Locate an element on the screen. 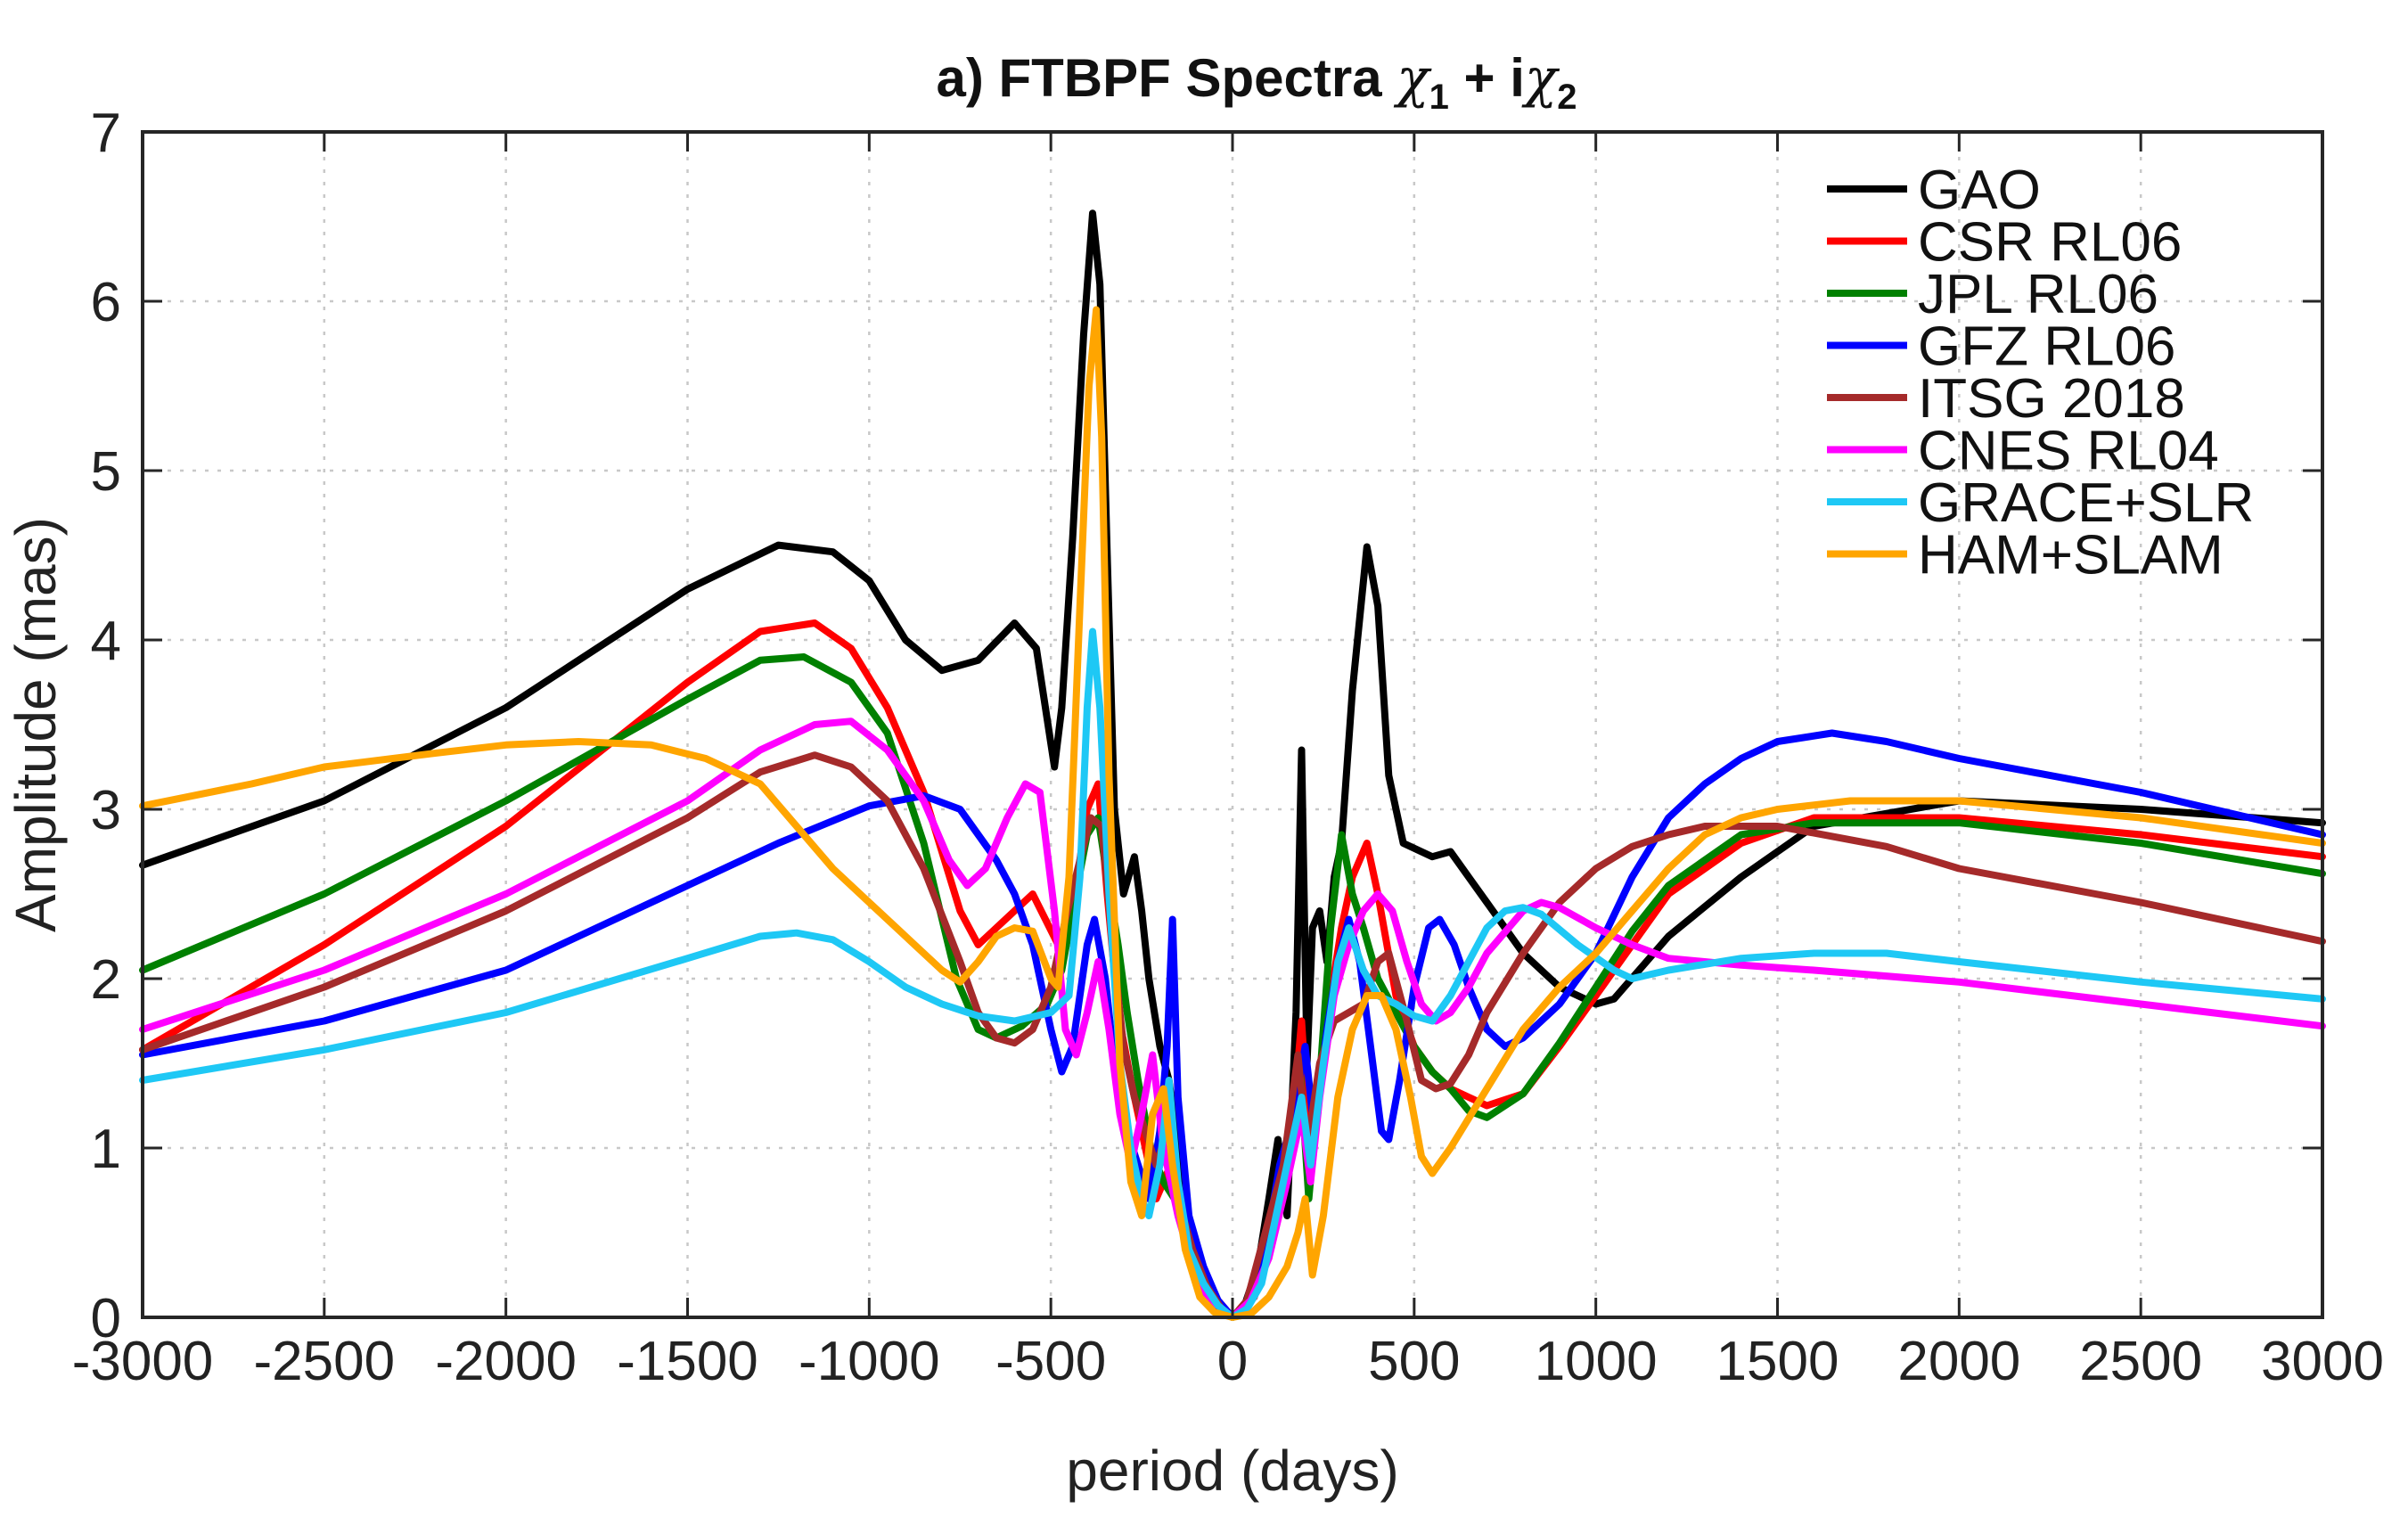  y-tick-label: 2 is located at coordinates (106, 980).